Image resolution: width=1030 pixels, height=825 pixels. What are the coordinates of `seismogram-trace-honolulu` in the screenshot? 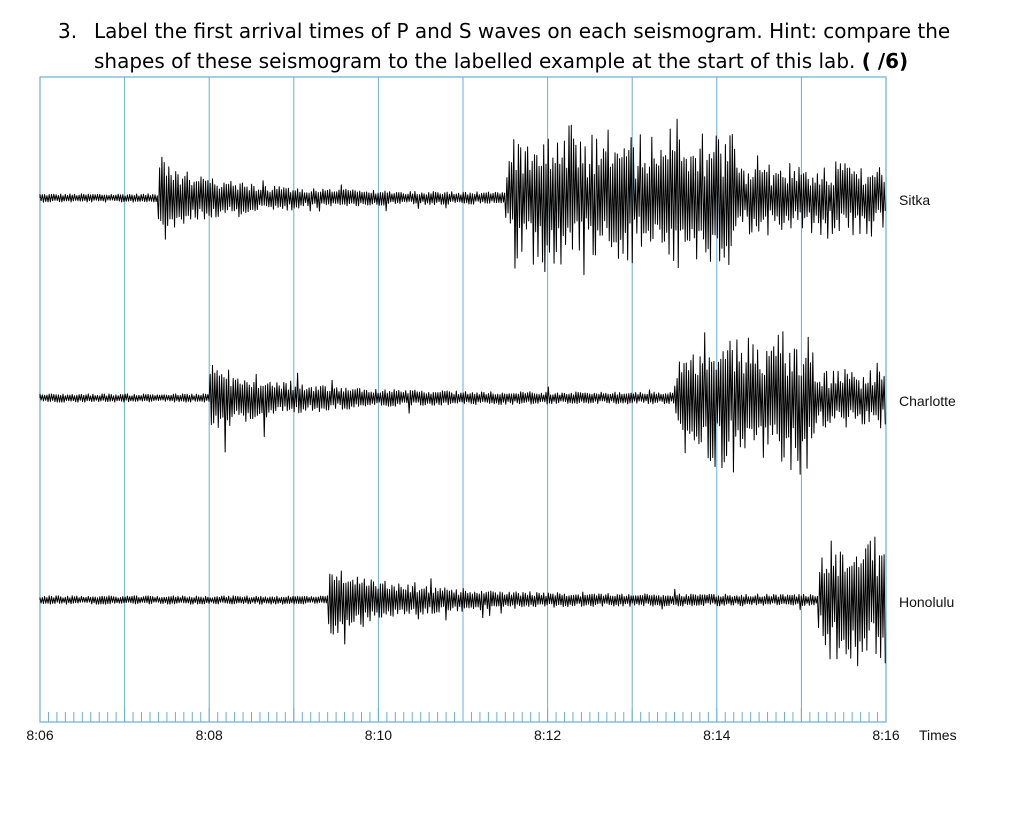 It's located at (462, 601).